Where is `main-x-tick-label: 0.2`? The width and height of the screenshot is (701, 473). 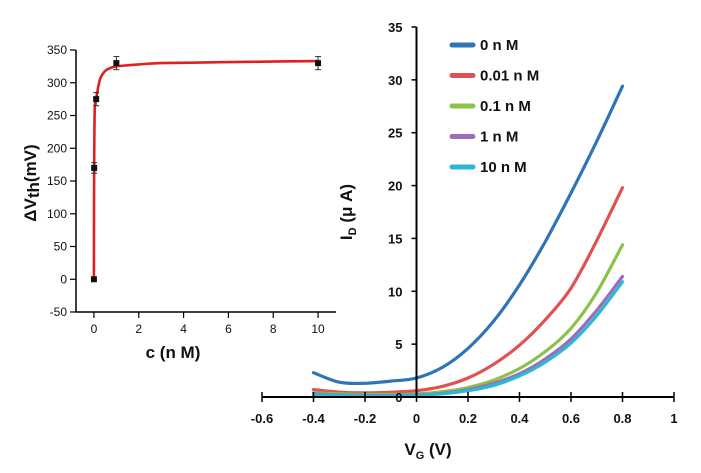 main-x-tick-label: 0.2 is located at coordinates (468, 418).